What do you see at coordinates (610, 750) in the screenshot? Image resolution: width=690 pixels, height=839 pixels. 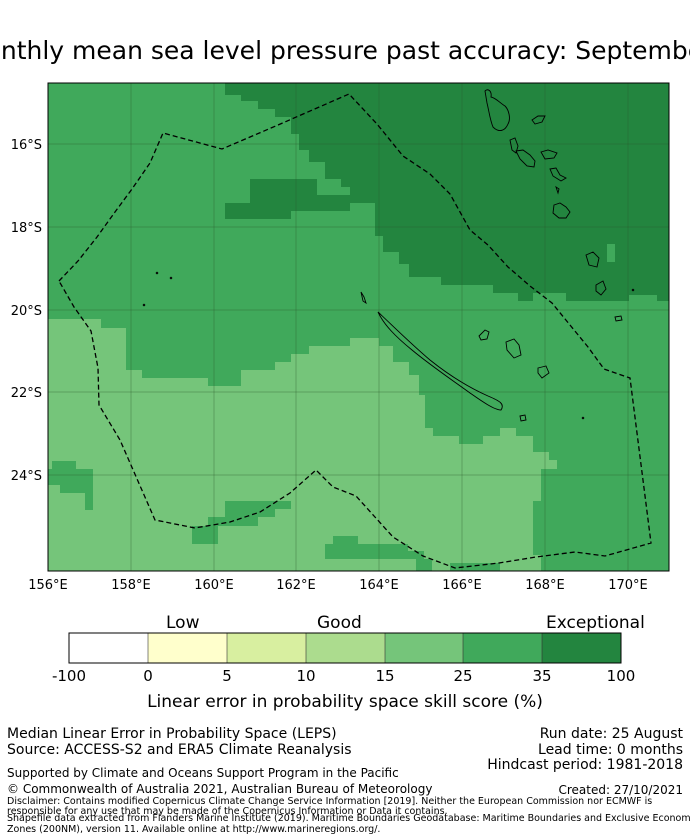 I see `lead-time: Lead time: 0 months` at bounding box center [610, 750].